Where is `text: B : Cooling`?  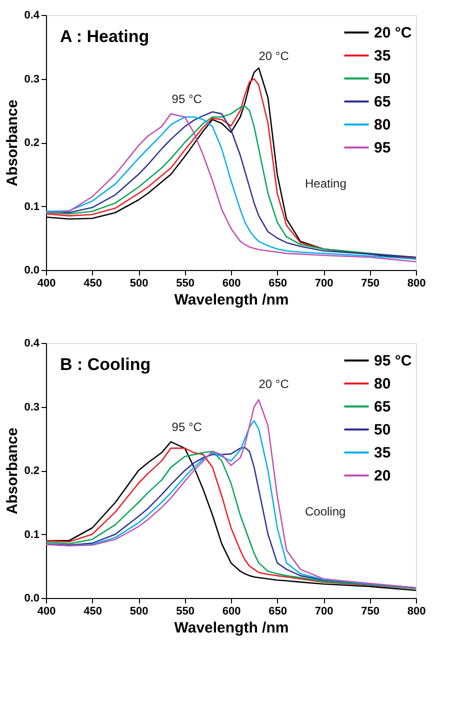
text: B : Cooling is located at coordinates (105, 364).